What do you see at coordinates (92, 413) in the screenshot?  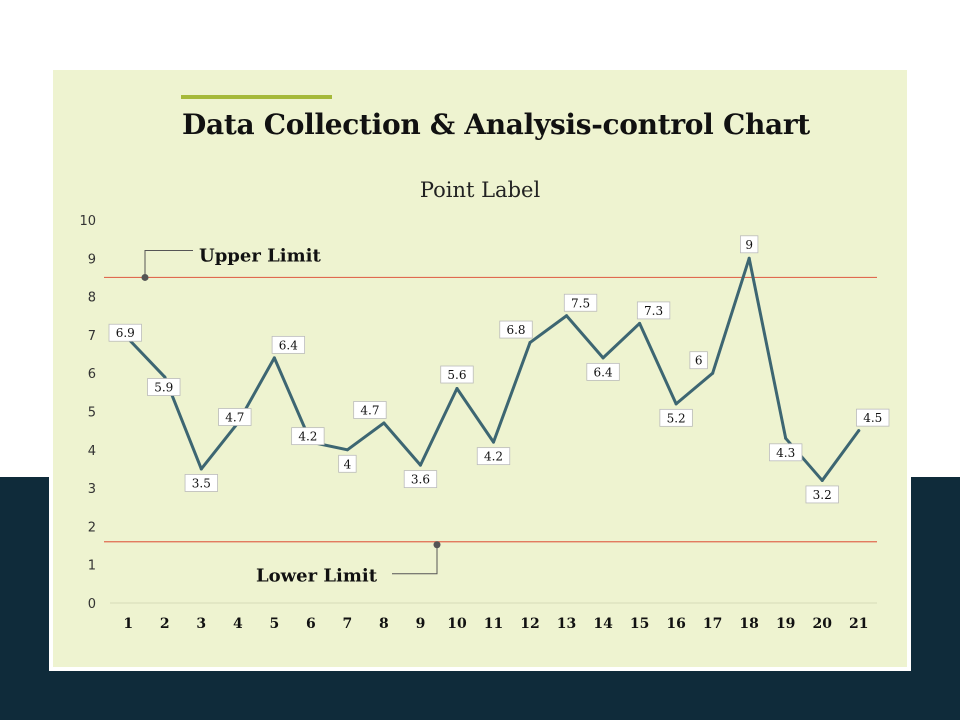 I see `y-tick-label: 5` at bounding box center [92, 413].